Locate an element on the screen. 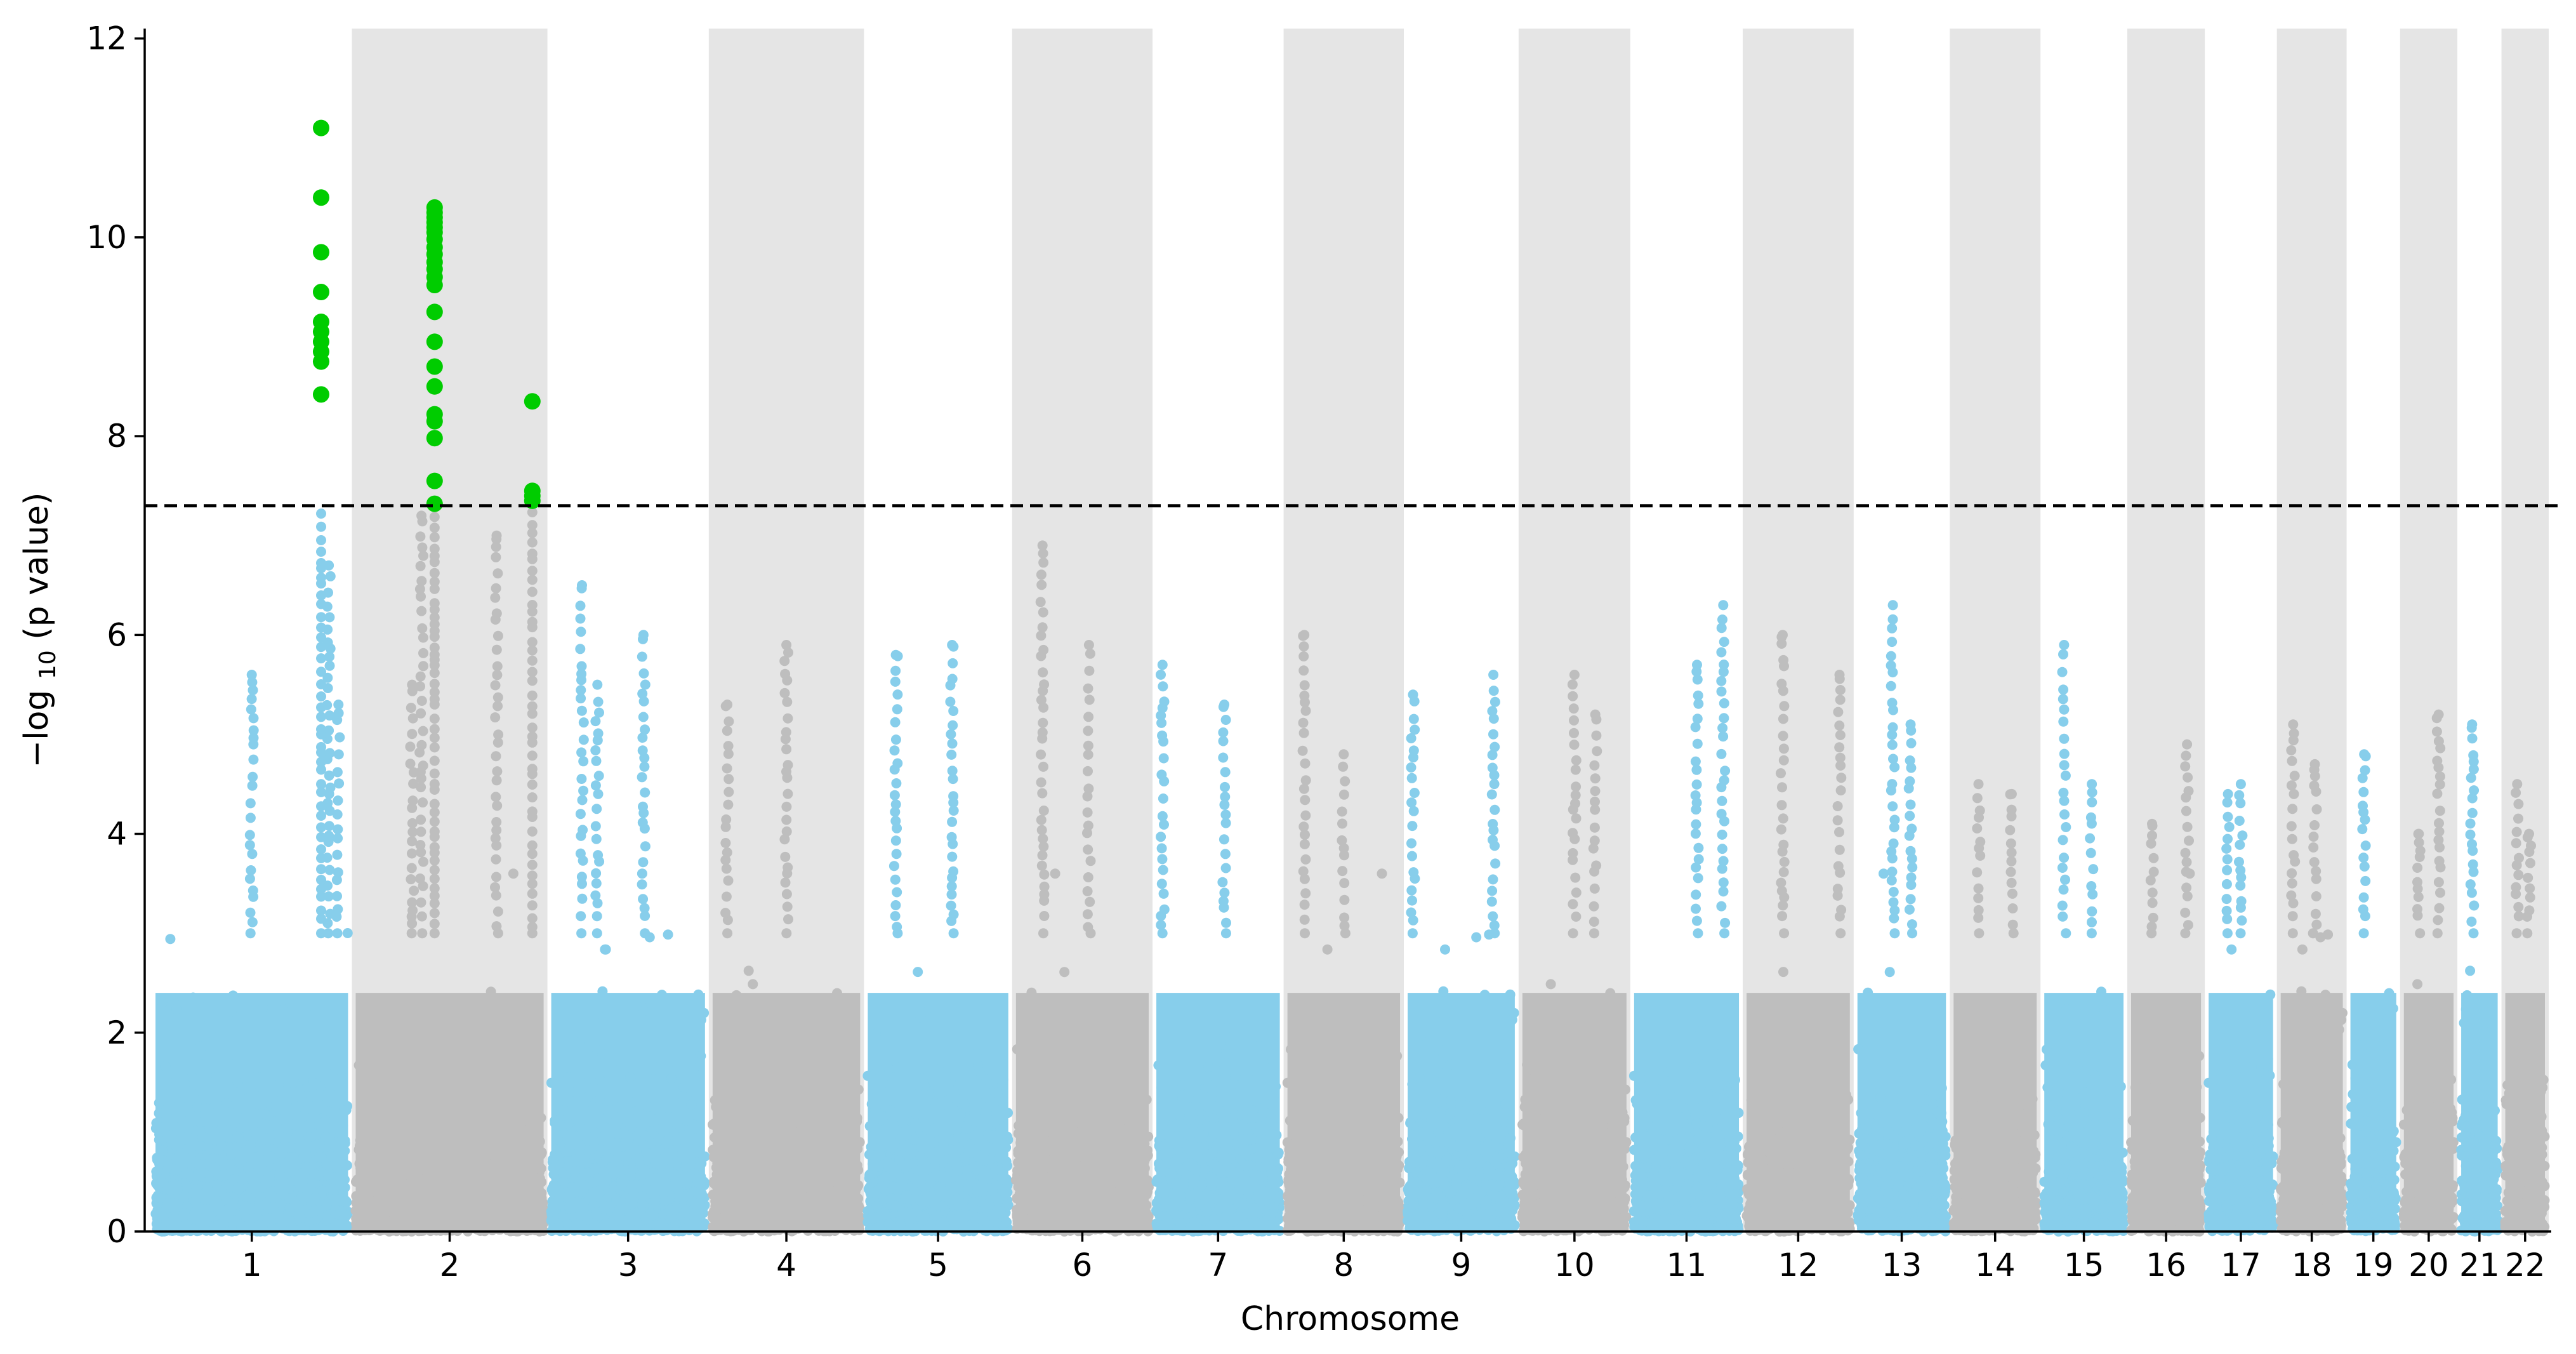  y-axis-title-prefix: −log is located at coordinates (37, 729).